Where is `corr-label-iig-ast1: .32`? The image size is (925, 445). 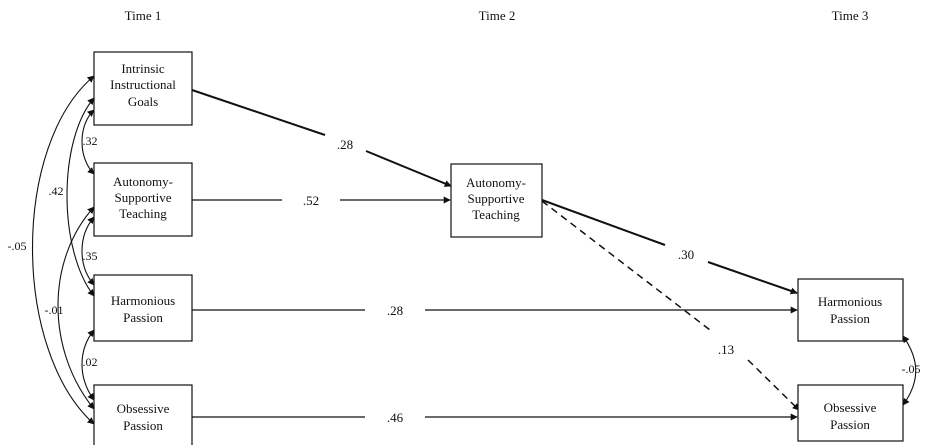
corr-label-iig-ast1: .32 is located at coordinates (90, 141).